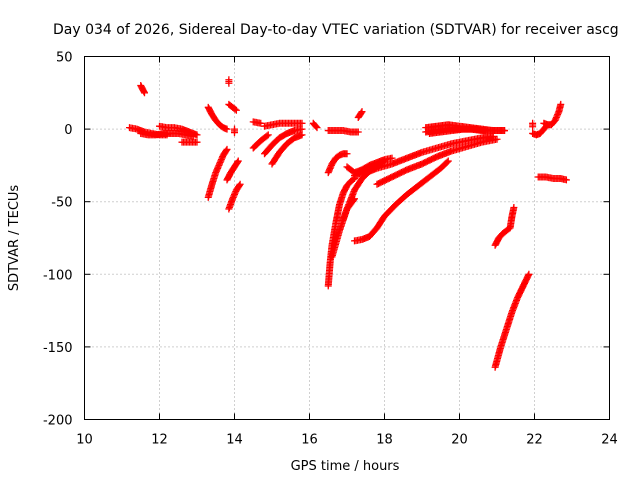  What do you see at coordinates (309, 440) in the screenshot?
I see `x-tick-label: 16` at bounding box center [309, 440].